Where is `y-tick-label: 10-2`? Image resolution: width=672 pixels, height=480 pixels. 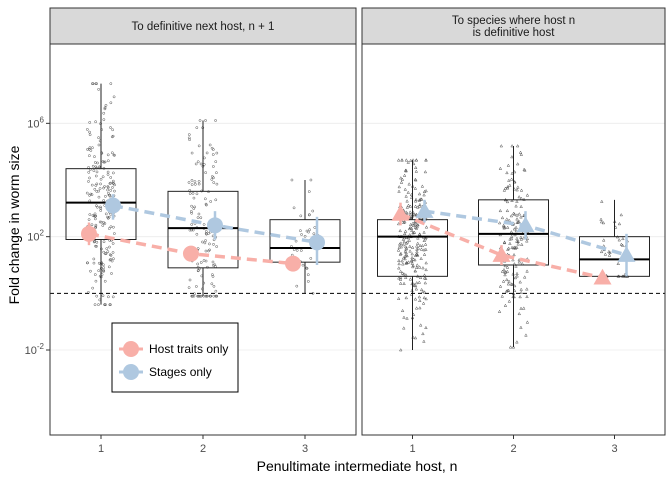 y-tick-label: 10-2 is located at coordinates (35, 349).